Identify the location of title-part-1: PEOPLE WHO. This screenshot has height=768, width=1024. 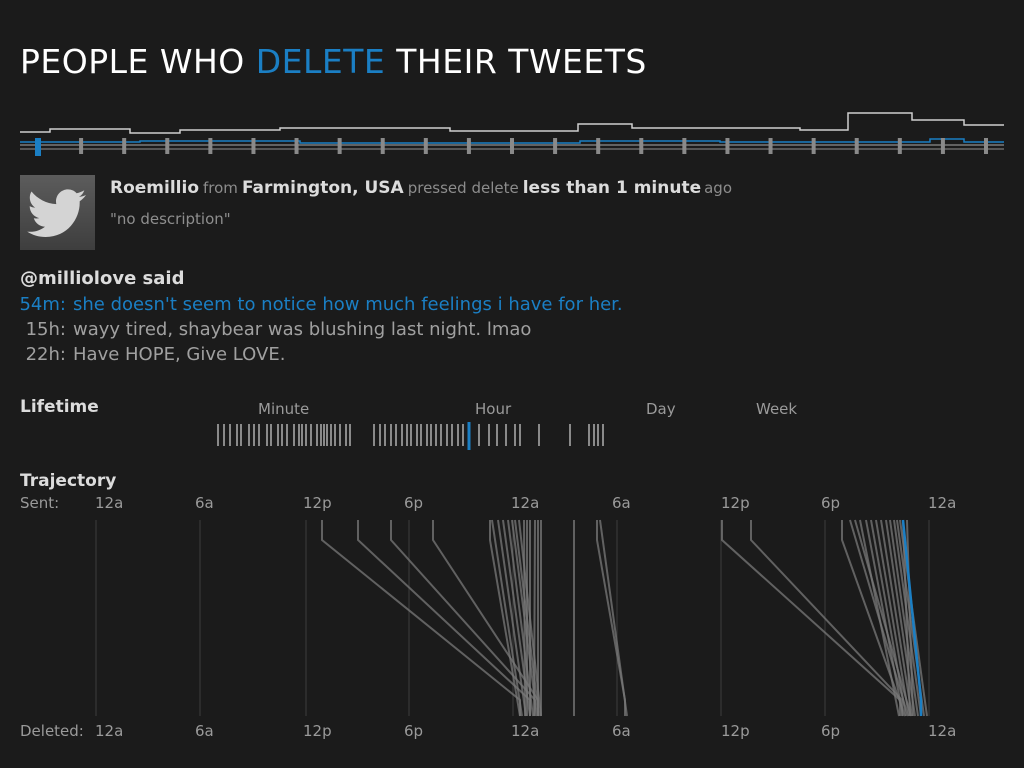
(138, 61).